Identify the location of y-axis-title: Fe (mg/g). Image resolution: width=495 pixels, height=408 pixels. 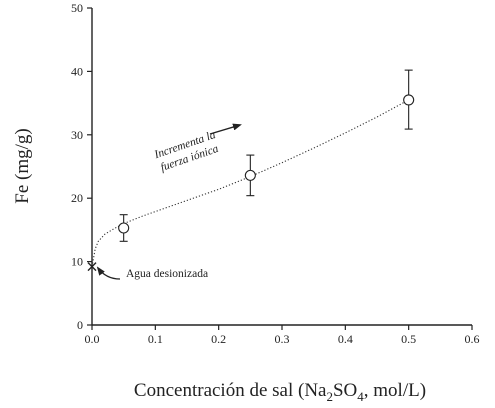
(22, 165).